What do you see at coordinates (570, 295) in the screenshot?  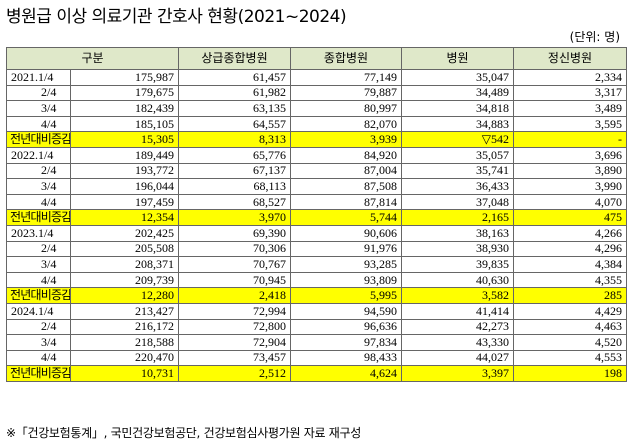 I see `psychiatric-cell: 285` at bounding box center [570, 295].